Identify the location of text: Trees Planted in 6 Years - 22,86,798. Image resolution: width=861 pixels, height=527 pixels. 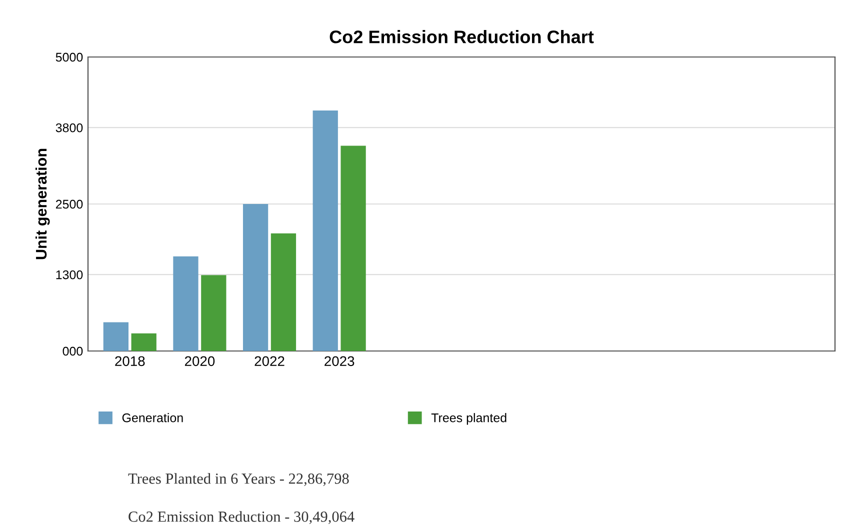
(238, 479).